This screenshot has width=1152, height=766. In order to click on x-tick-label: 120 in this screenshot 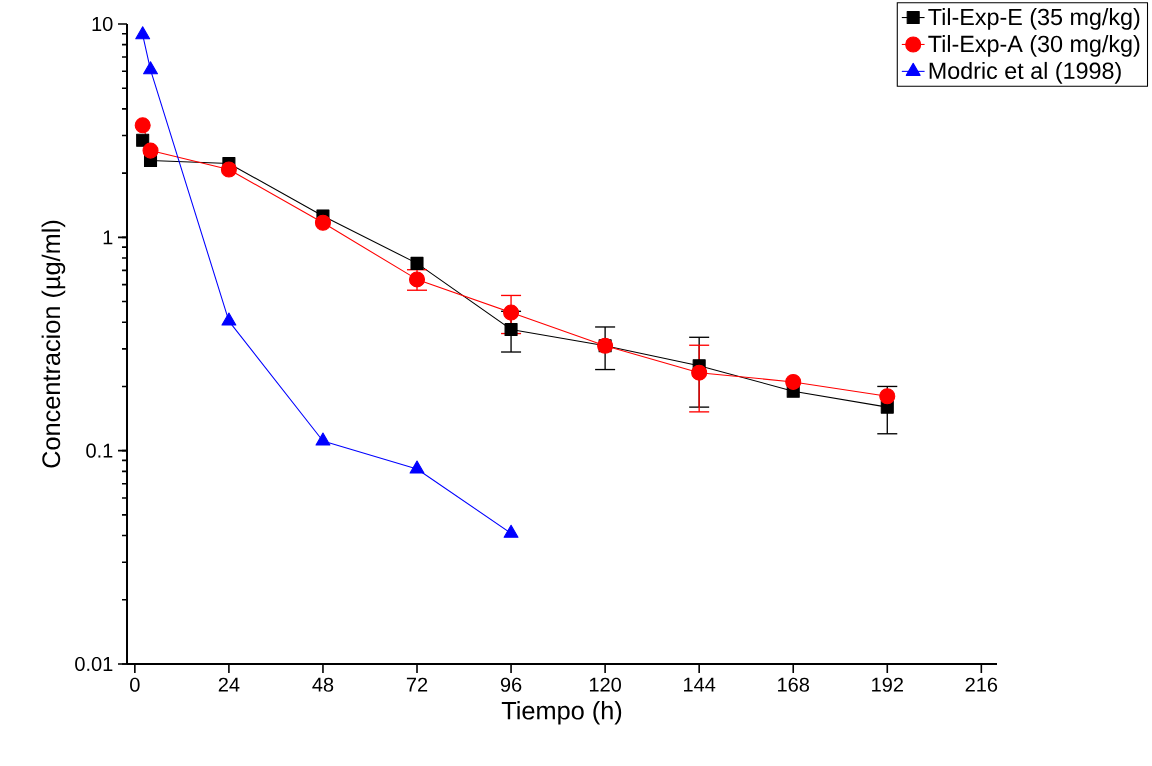, I will do `click(605, 684)`.